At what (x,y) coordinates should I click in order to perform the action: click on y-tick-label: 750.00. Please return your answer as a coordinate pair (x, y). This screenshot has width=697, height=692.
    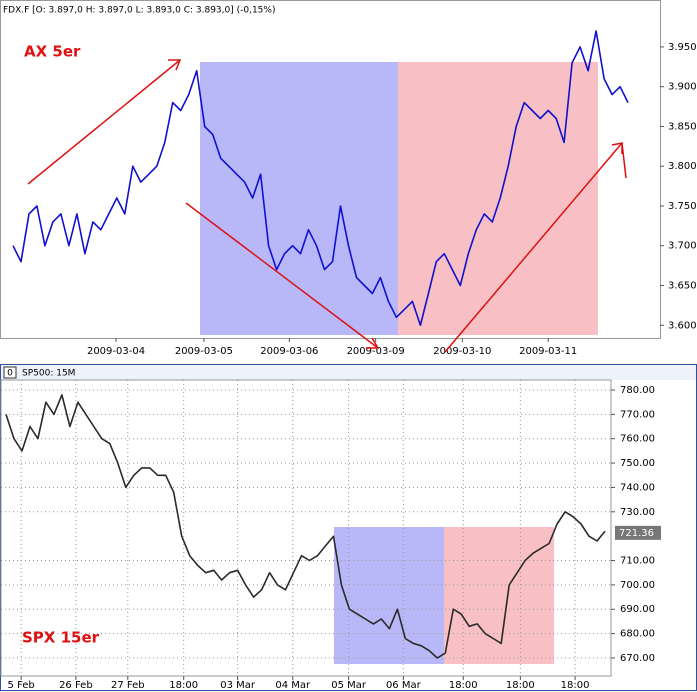
    Looking at the image, I should click on (637, 463).